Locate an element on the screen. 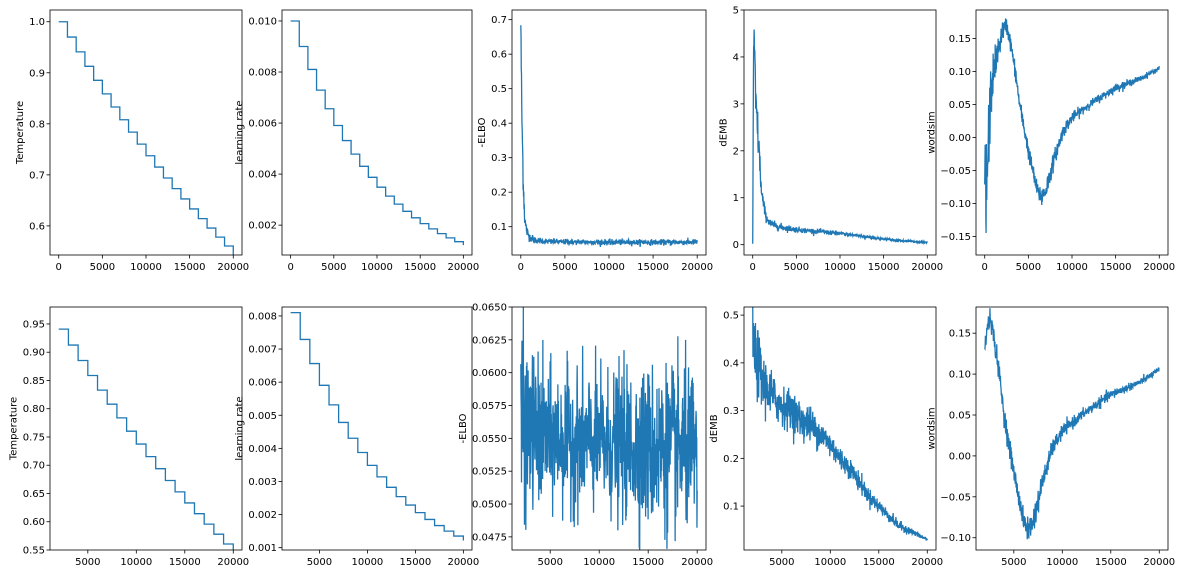 This screenshot has width=1180, height=578. y-tick-label: 0.60 is located at coordinates (34, 522).